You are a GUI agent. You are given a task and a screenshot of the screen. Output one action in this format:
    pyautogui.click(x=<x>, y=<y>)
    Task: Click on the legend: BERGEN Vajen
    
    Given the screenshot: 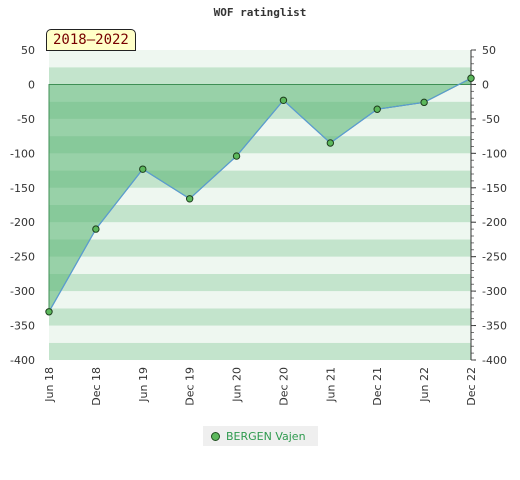 What is the action you would take?
    pyautogui.click(x=260, y=436)
    